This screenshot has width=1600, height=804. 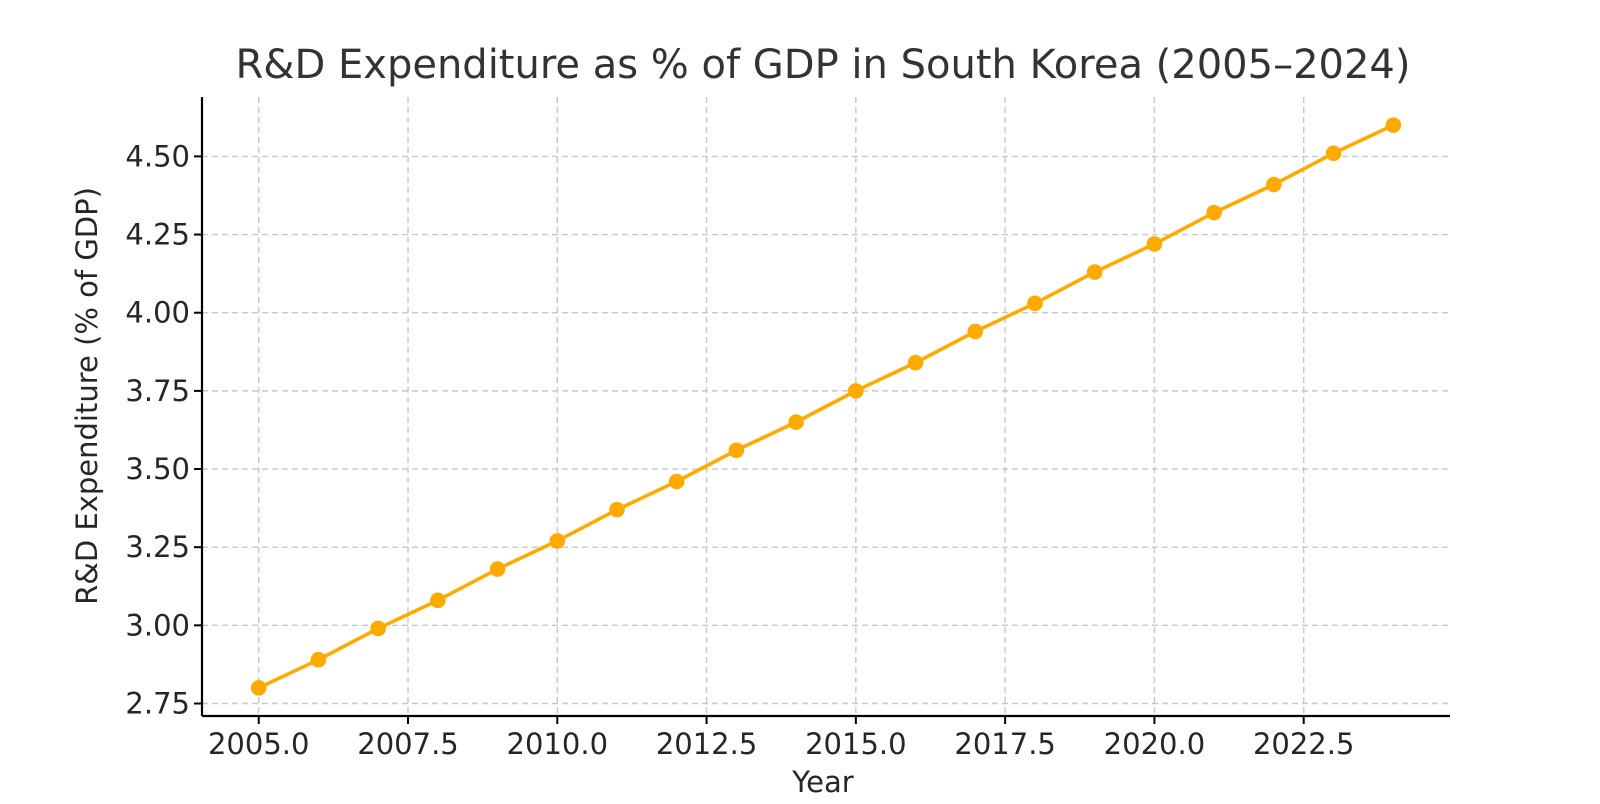 What do you see at coordinates (1154, 744) in the screenshot?
I see `x-tick-label: 2020.0` at bounding box center [1154, 744].